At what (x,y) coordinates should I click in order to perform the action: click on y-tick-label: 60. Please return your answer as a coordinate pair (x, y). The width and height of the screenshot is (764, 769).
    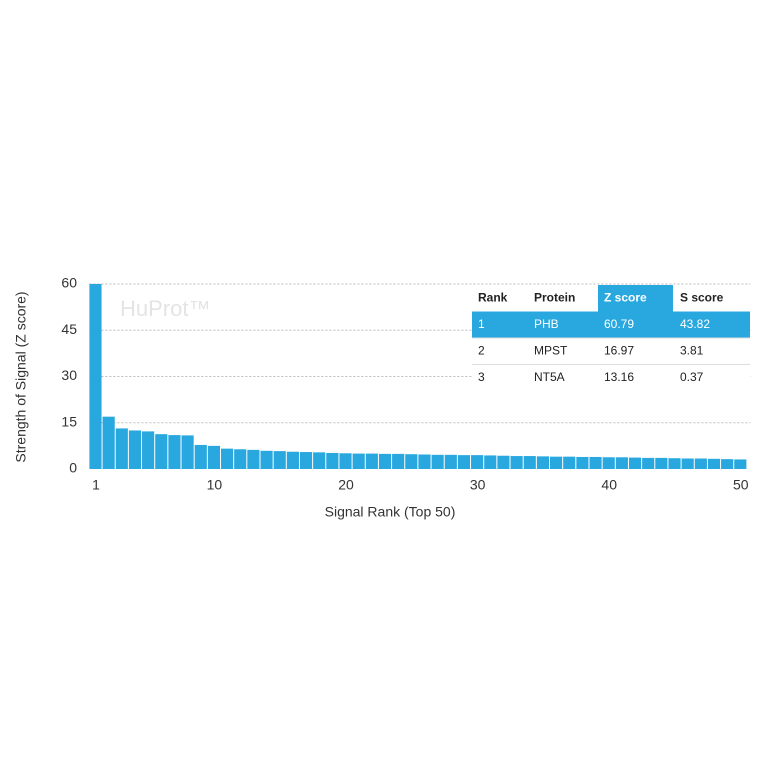
    Looking at the image, I should click on (69, 283).